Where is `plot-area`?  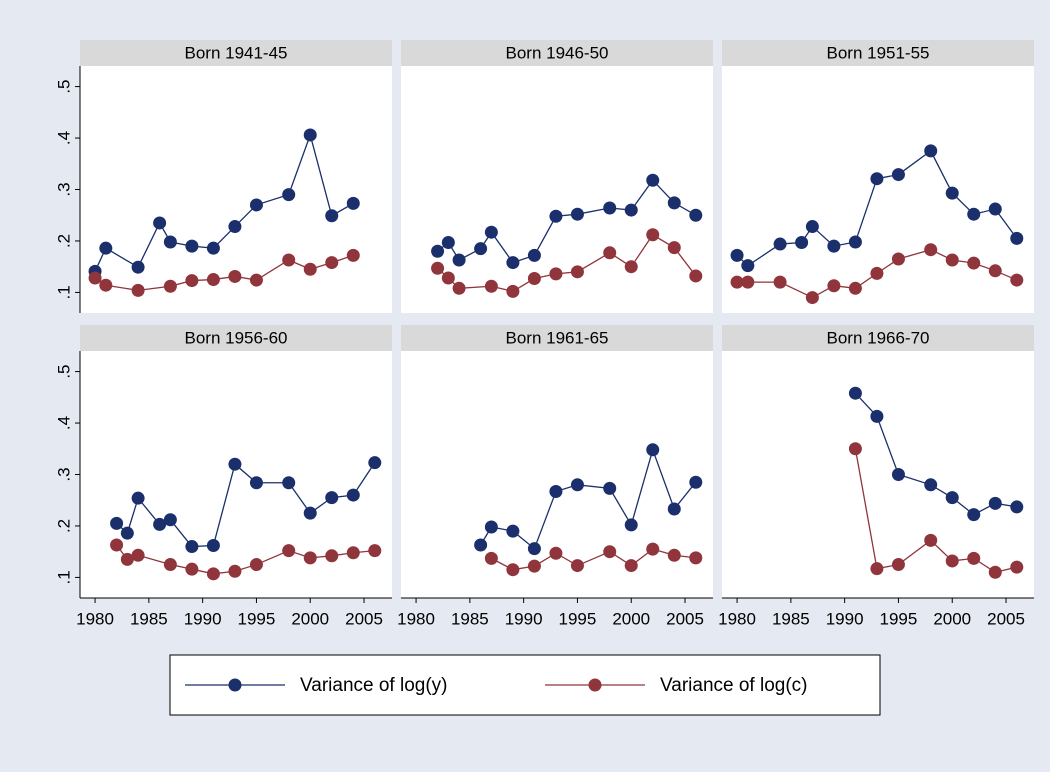
plot-area is located at coordinates (878, 474).